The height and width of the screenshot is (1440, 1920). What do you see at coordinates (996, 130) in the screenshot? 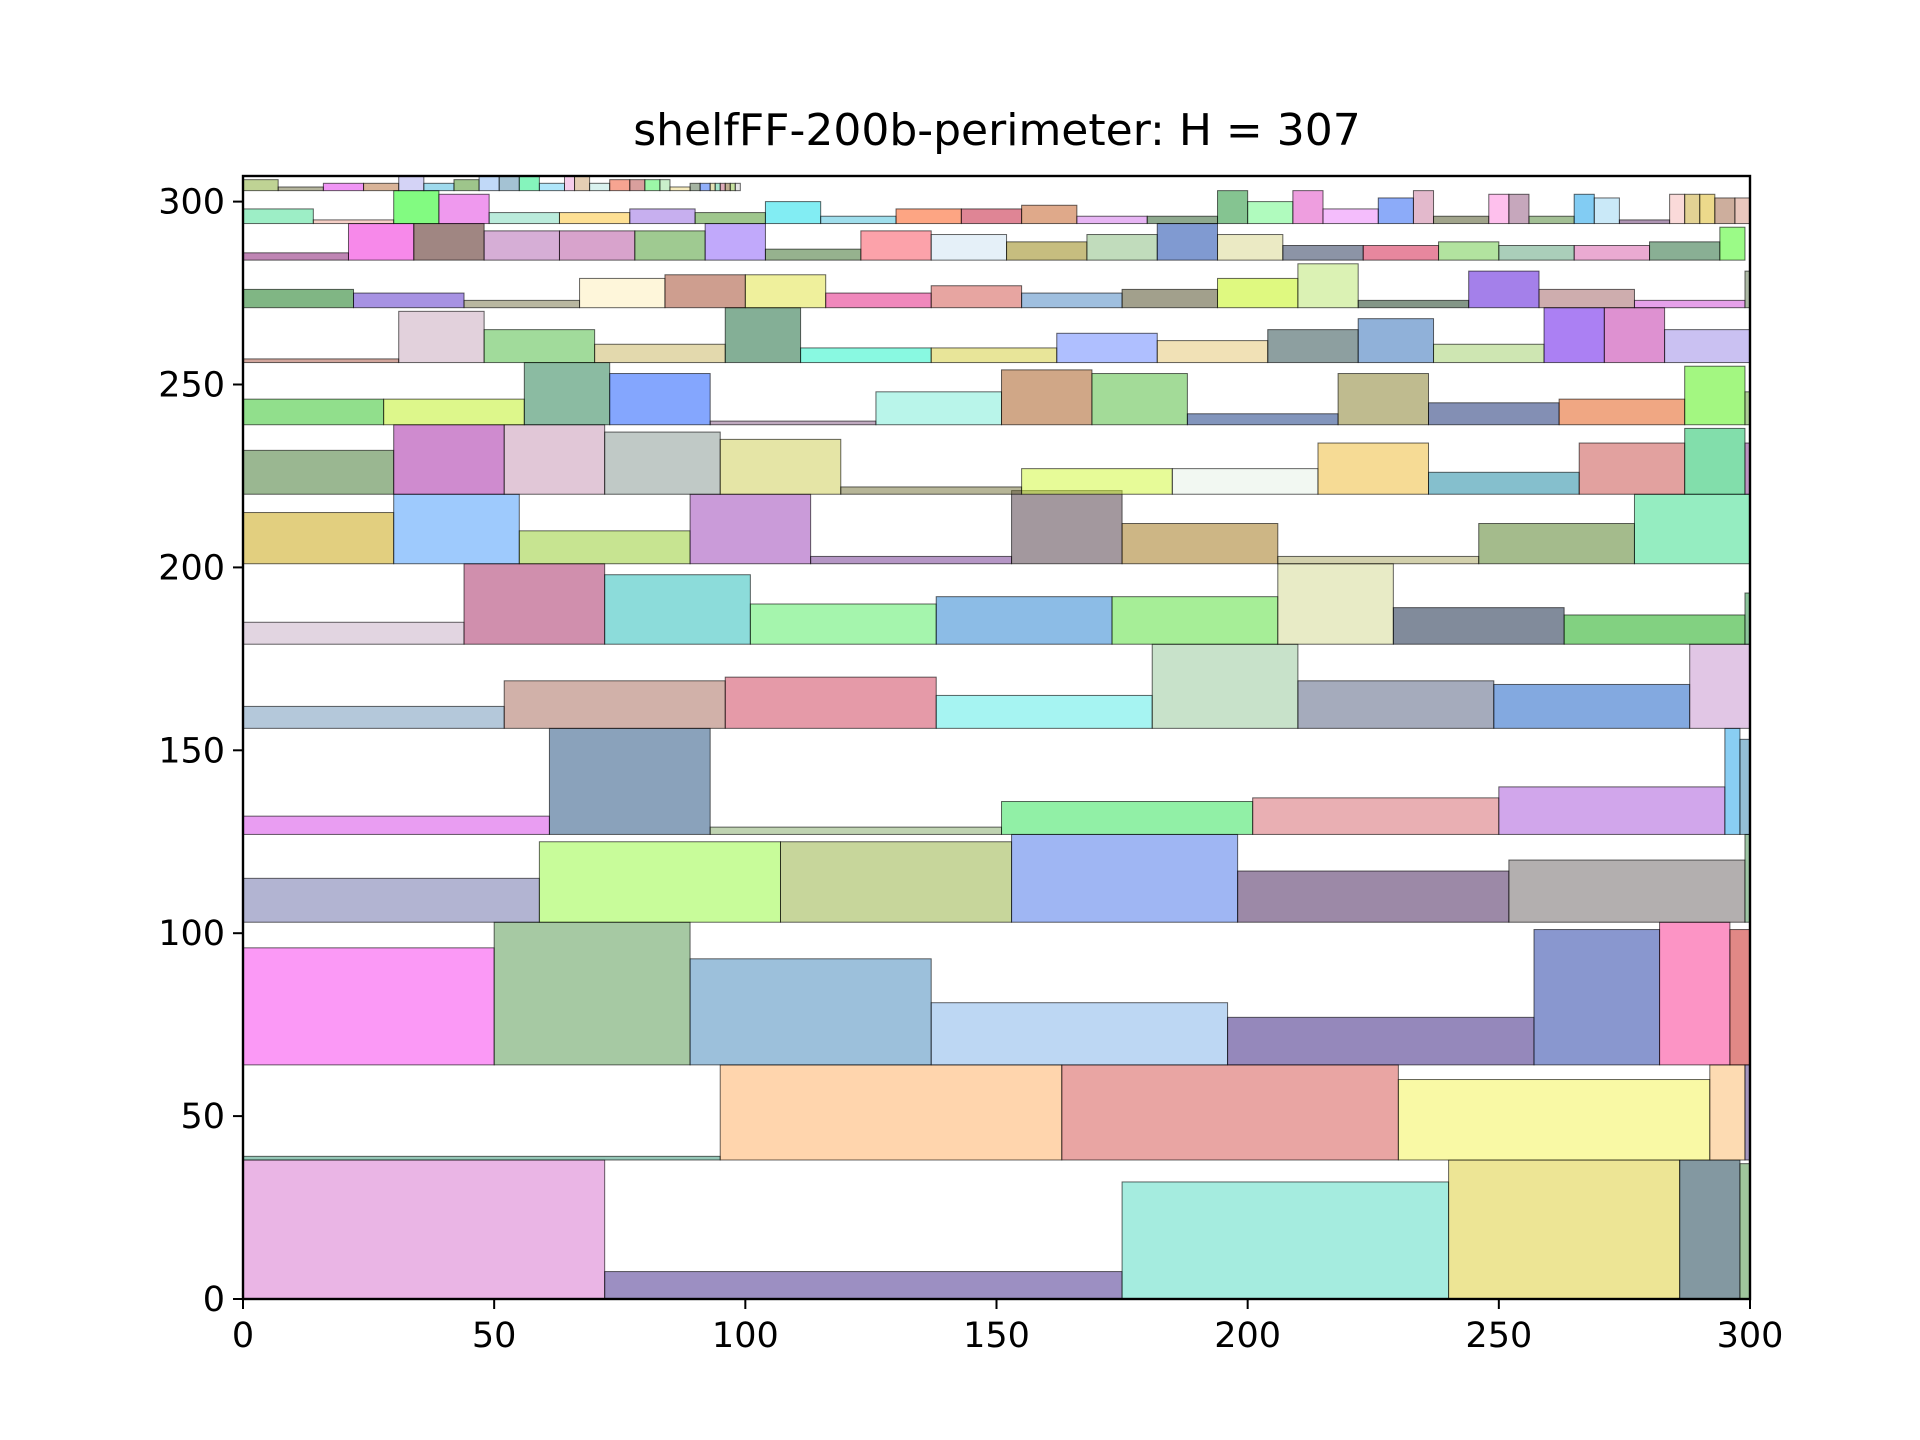
I see `chart-title: shelfFF-200b-perimeter: H = 307` at bounding box center [996, 130].